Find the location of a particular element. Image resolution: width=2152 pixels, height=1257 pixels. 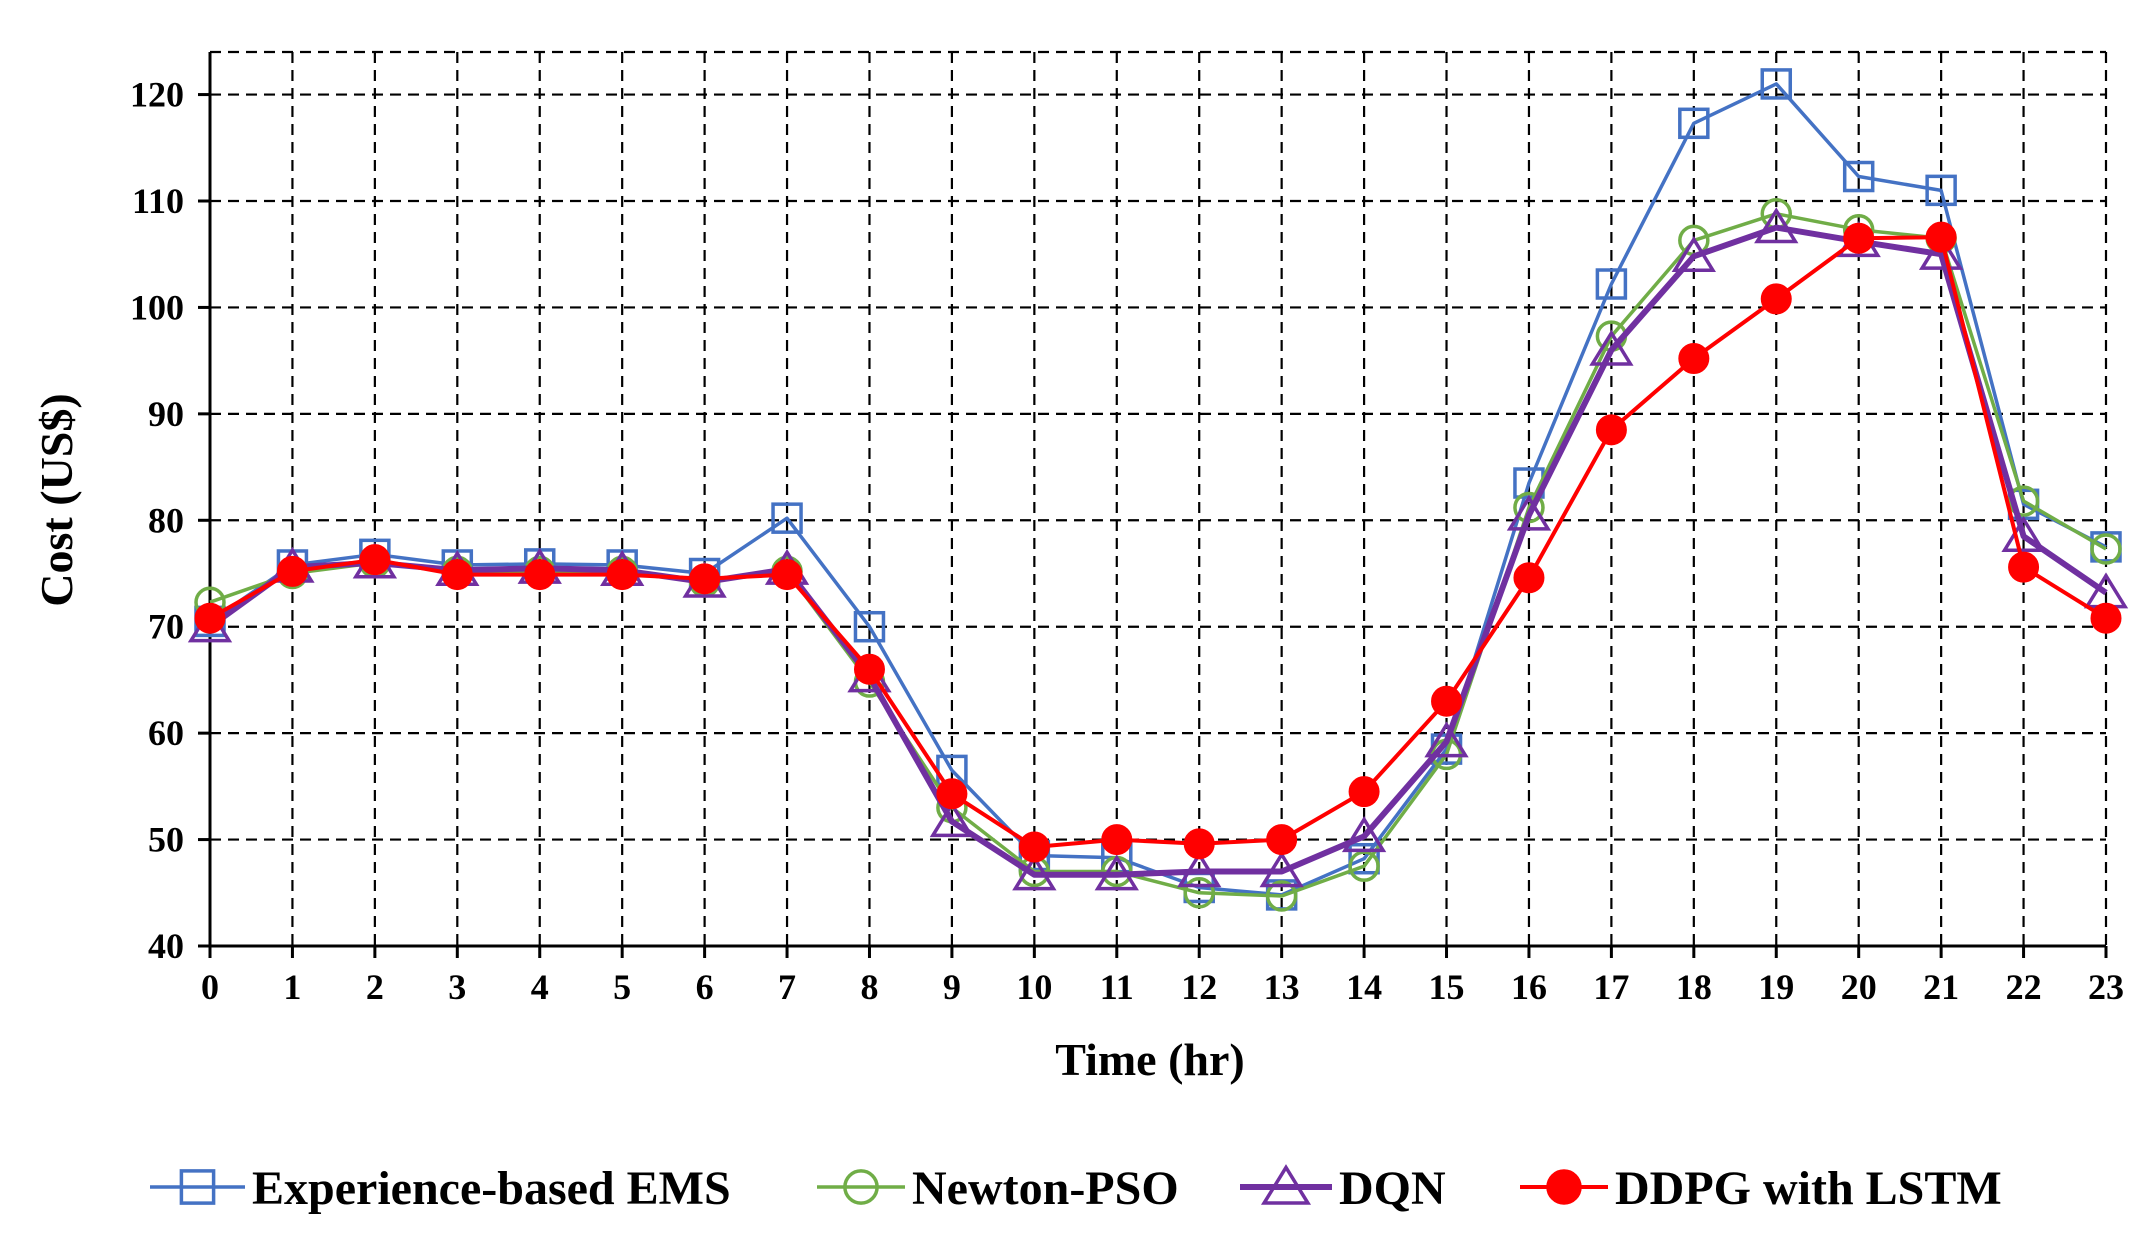

legend-label: Experience-based EMS is located at coordinates (491, 1188).